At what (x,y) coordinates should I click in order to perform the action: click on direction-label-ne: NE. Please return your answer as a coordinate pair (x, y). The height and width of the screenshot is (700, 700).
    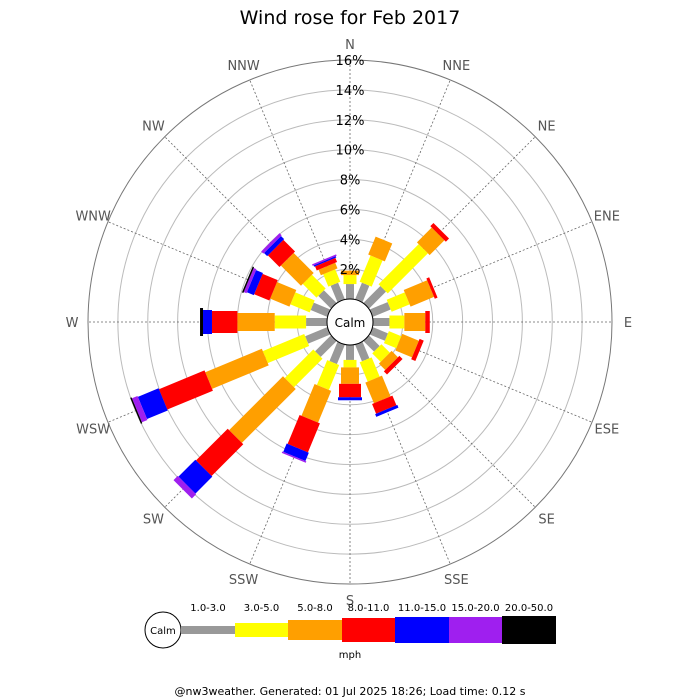
    Looking at the image, I should click on (547, 126).